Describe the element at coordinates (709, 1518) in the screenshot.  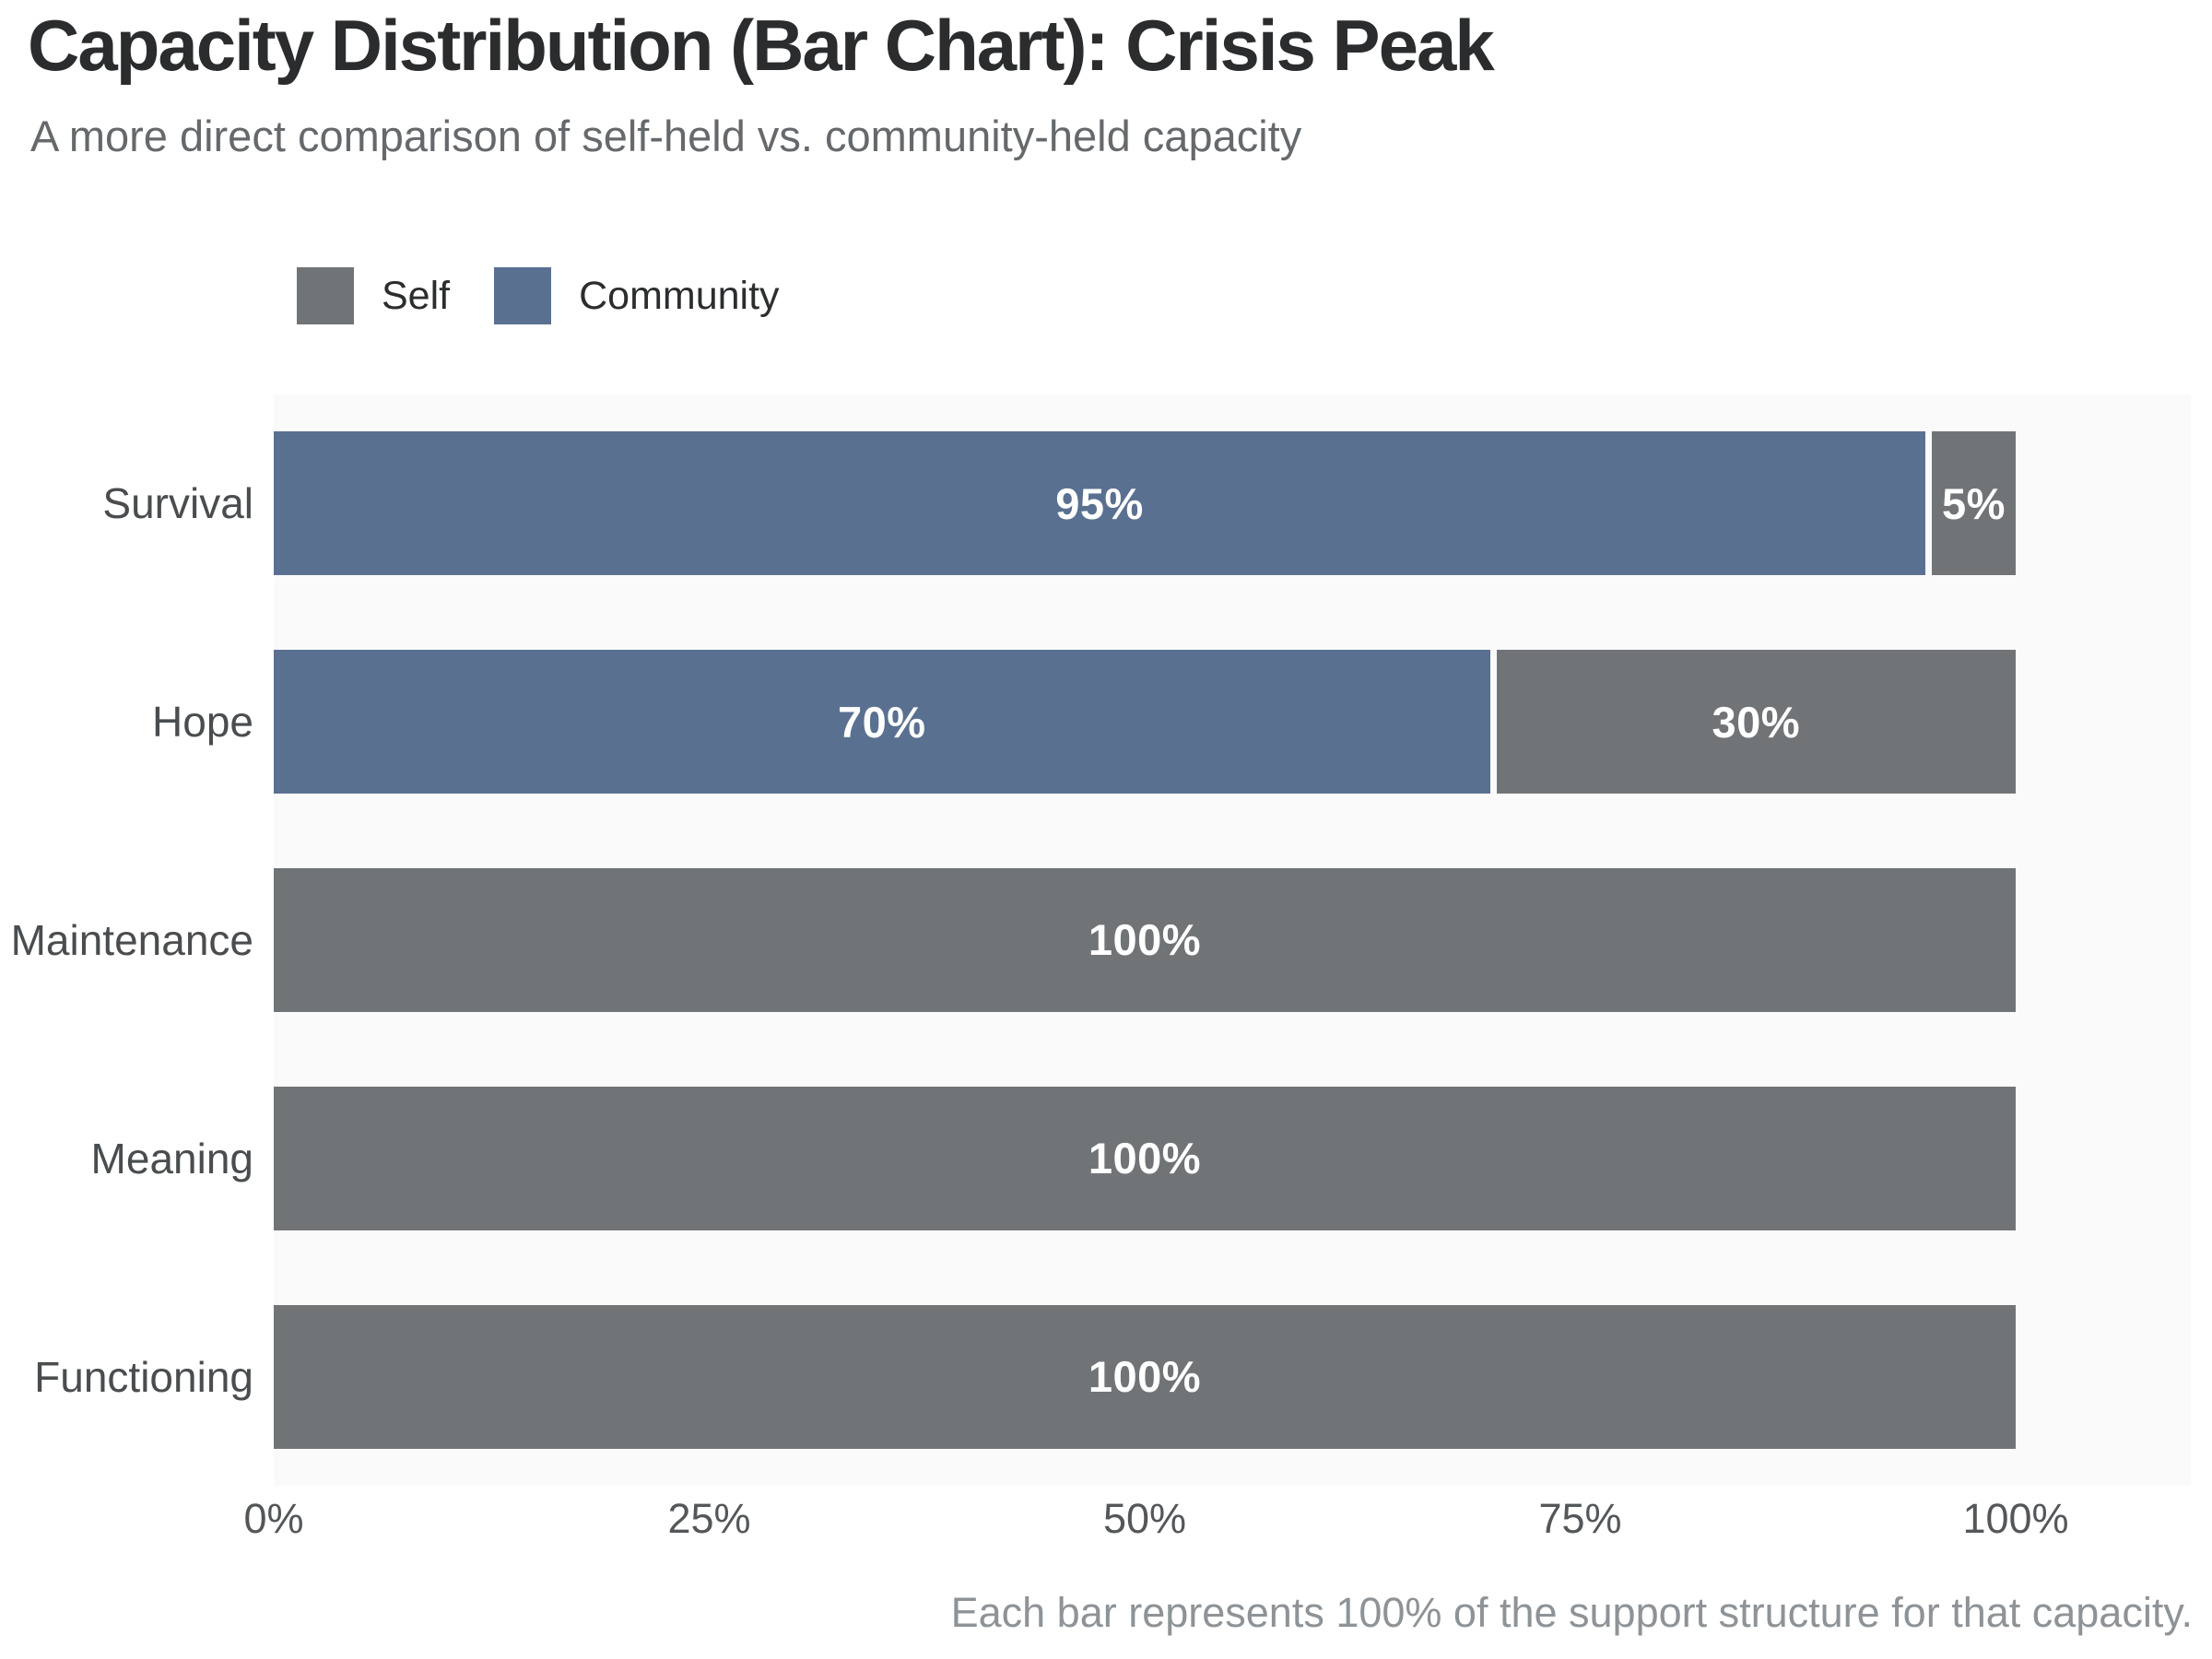
I see `x-tick-25pct: 25%` at that location.